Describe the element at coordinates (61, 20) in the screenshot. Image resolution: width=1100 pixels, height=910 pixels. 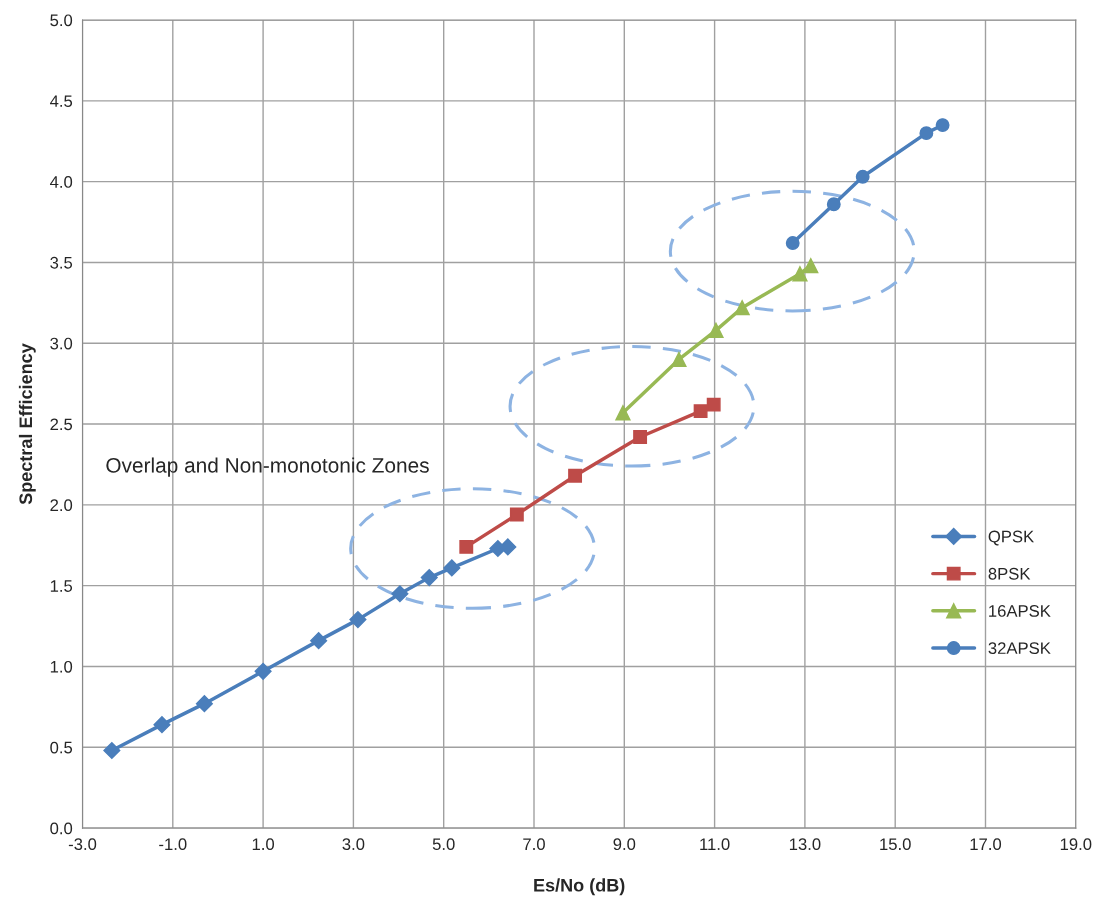
I see `y-tick-label: 5.0` at that location.